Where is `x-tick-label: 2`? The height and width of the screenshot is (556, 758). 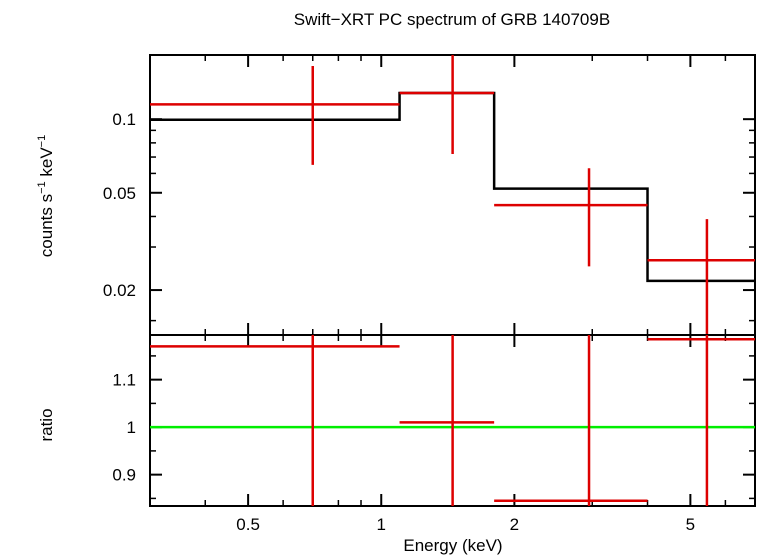 x-tick-label: 2 is located at coordinates (514, 524).